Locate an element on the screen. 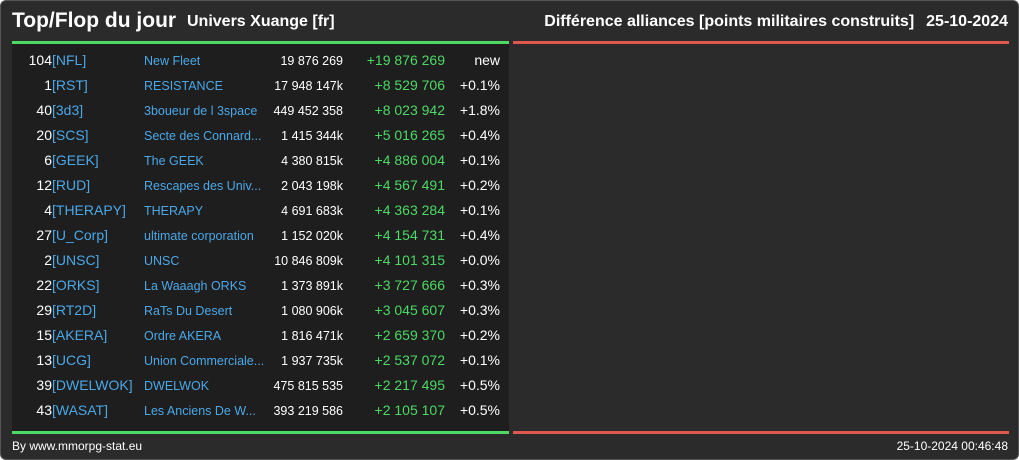 Image resolution: width=1019 pixels, height=460 pixels. alliance-name-link: Ordre AKERA is located at coordinates (183, 336).